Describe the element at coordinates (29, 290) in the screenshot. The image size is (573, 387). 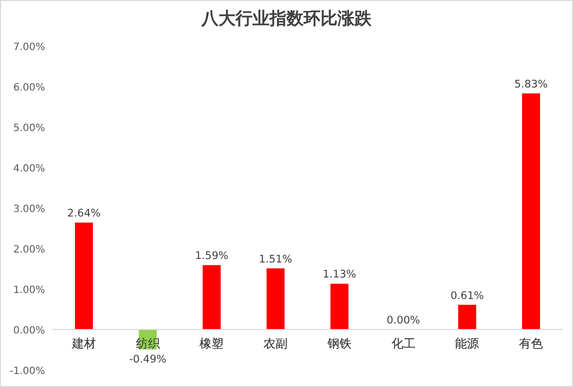
I see `y-tick-label: 1.00%` at that location.